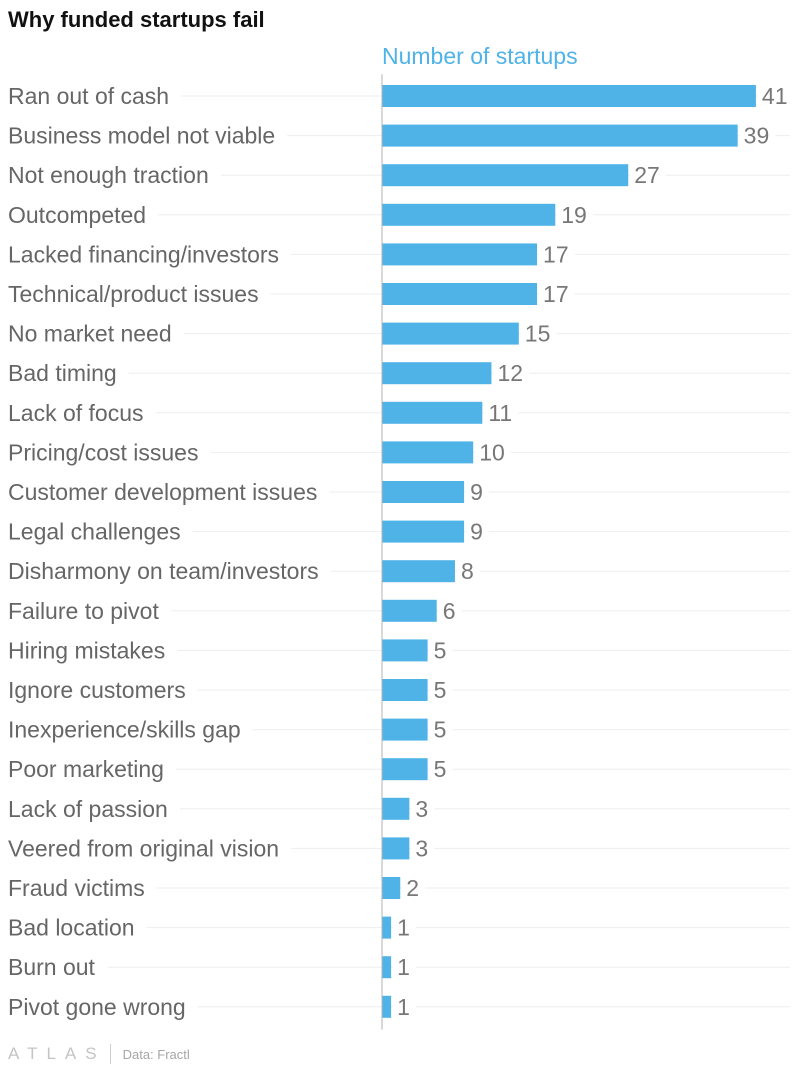  I want to click on chart-title: Why funded startups fail, so click(136, 19).